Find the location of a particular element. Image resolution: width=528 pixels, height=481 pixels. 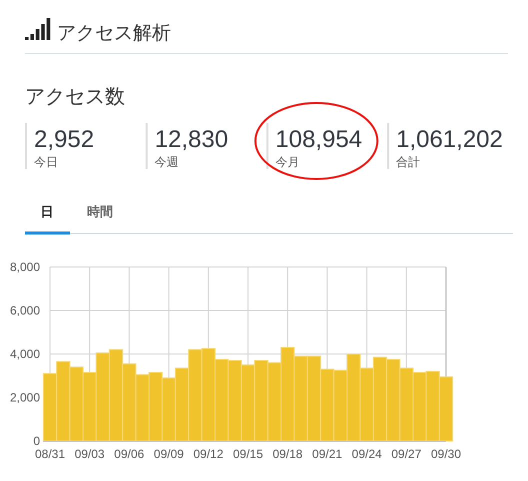

data-label: 1,061,202 is located at coordinates (449, 139).